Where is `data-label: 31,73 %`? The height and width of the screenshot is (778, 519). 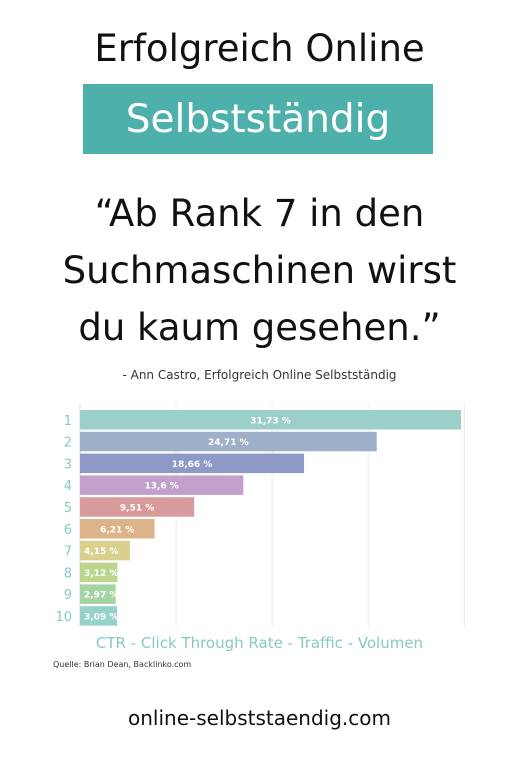
data-label: 31,73 % is located at coordinates (270, 421).